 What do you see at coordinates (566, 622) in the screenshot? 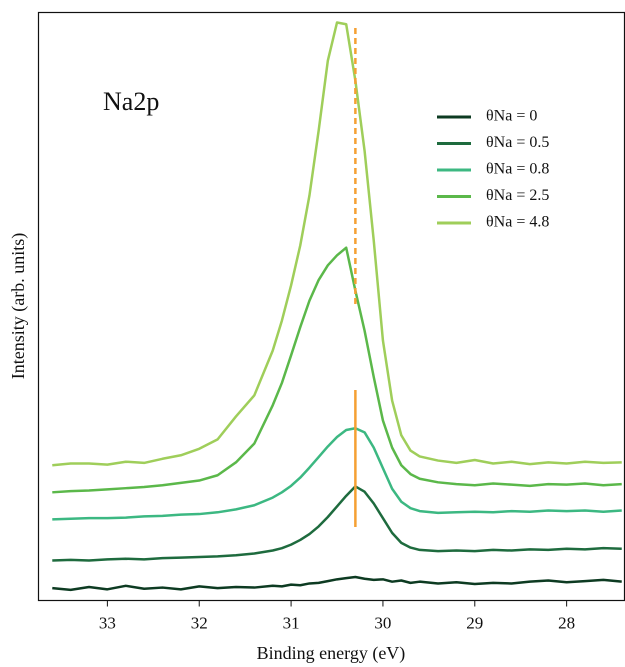
I see `x-tick-label: 28` at bounding box center [566, 622].